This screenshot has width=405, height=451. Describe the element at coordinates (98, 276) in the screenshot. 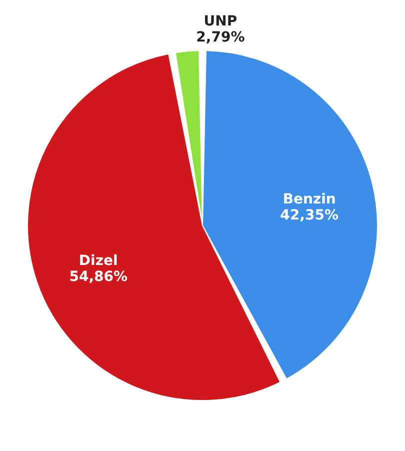

I see `data-label: 54,86%` at that location.